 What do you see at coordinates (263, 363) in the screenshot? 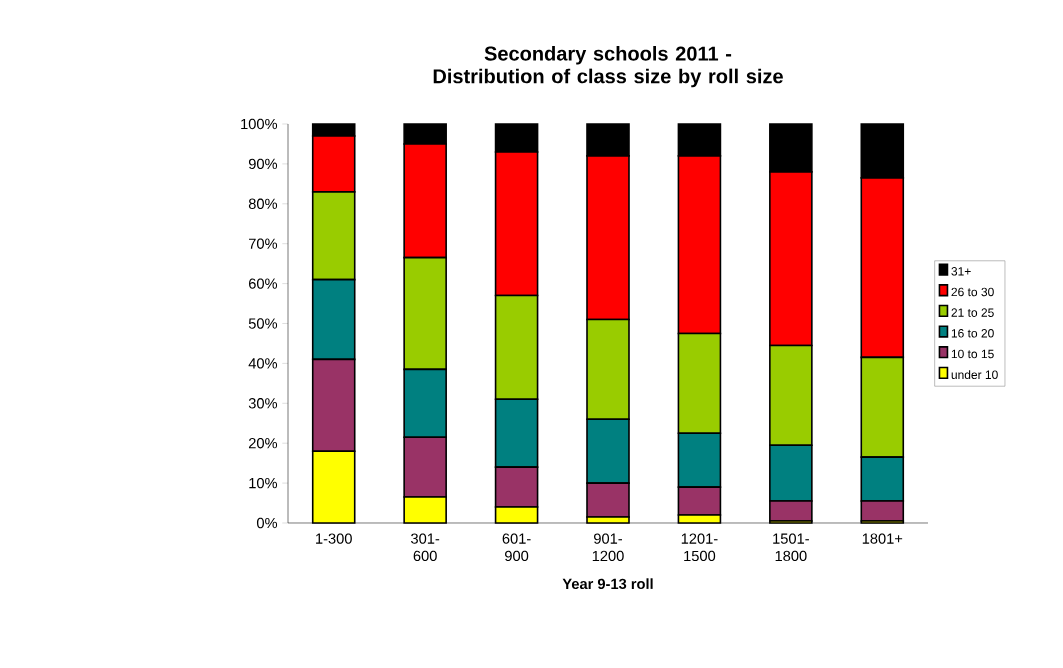
I see `y-tick-label: 40%` at bounding box center [263, 363].